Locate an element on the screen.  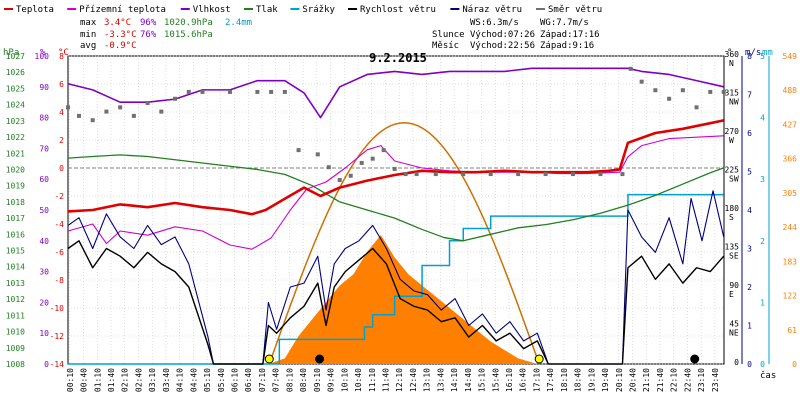
temperature-tick-label: 0 is located at coordinates (61, 168).